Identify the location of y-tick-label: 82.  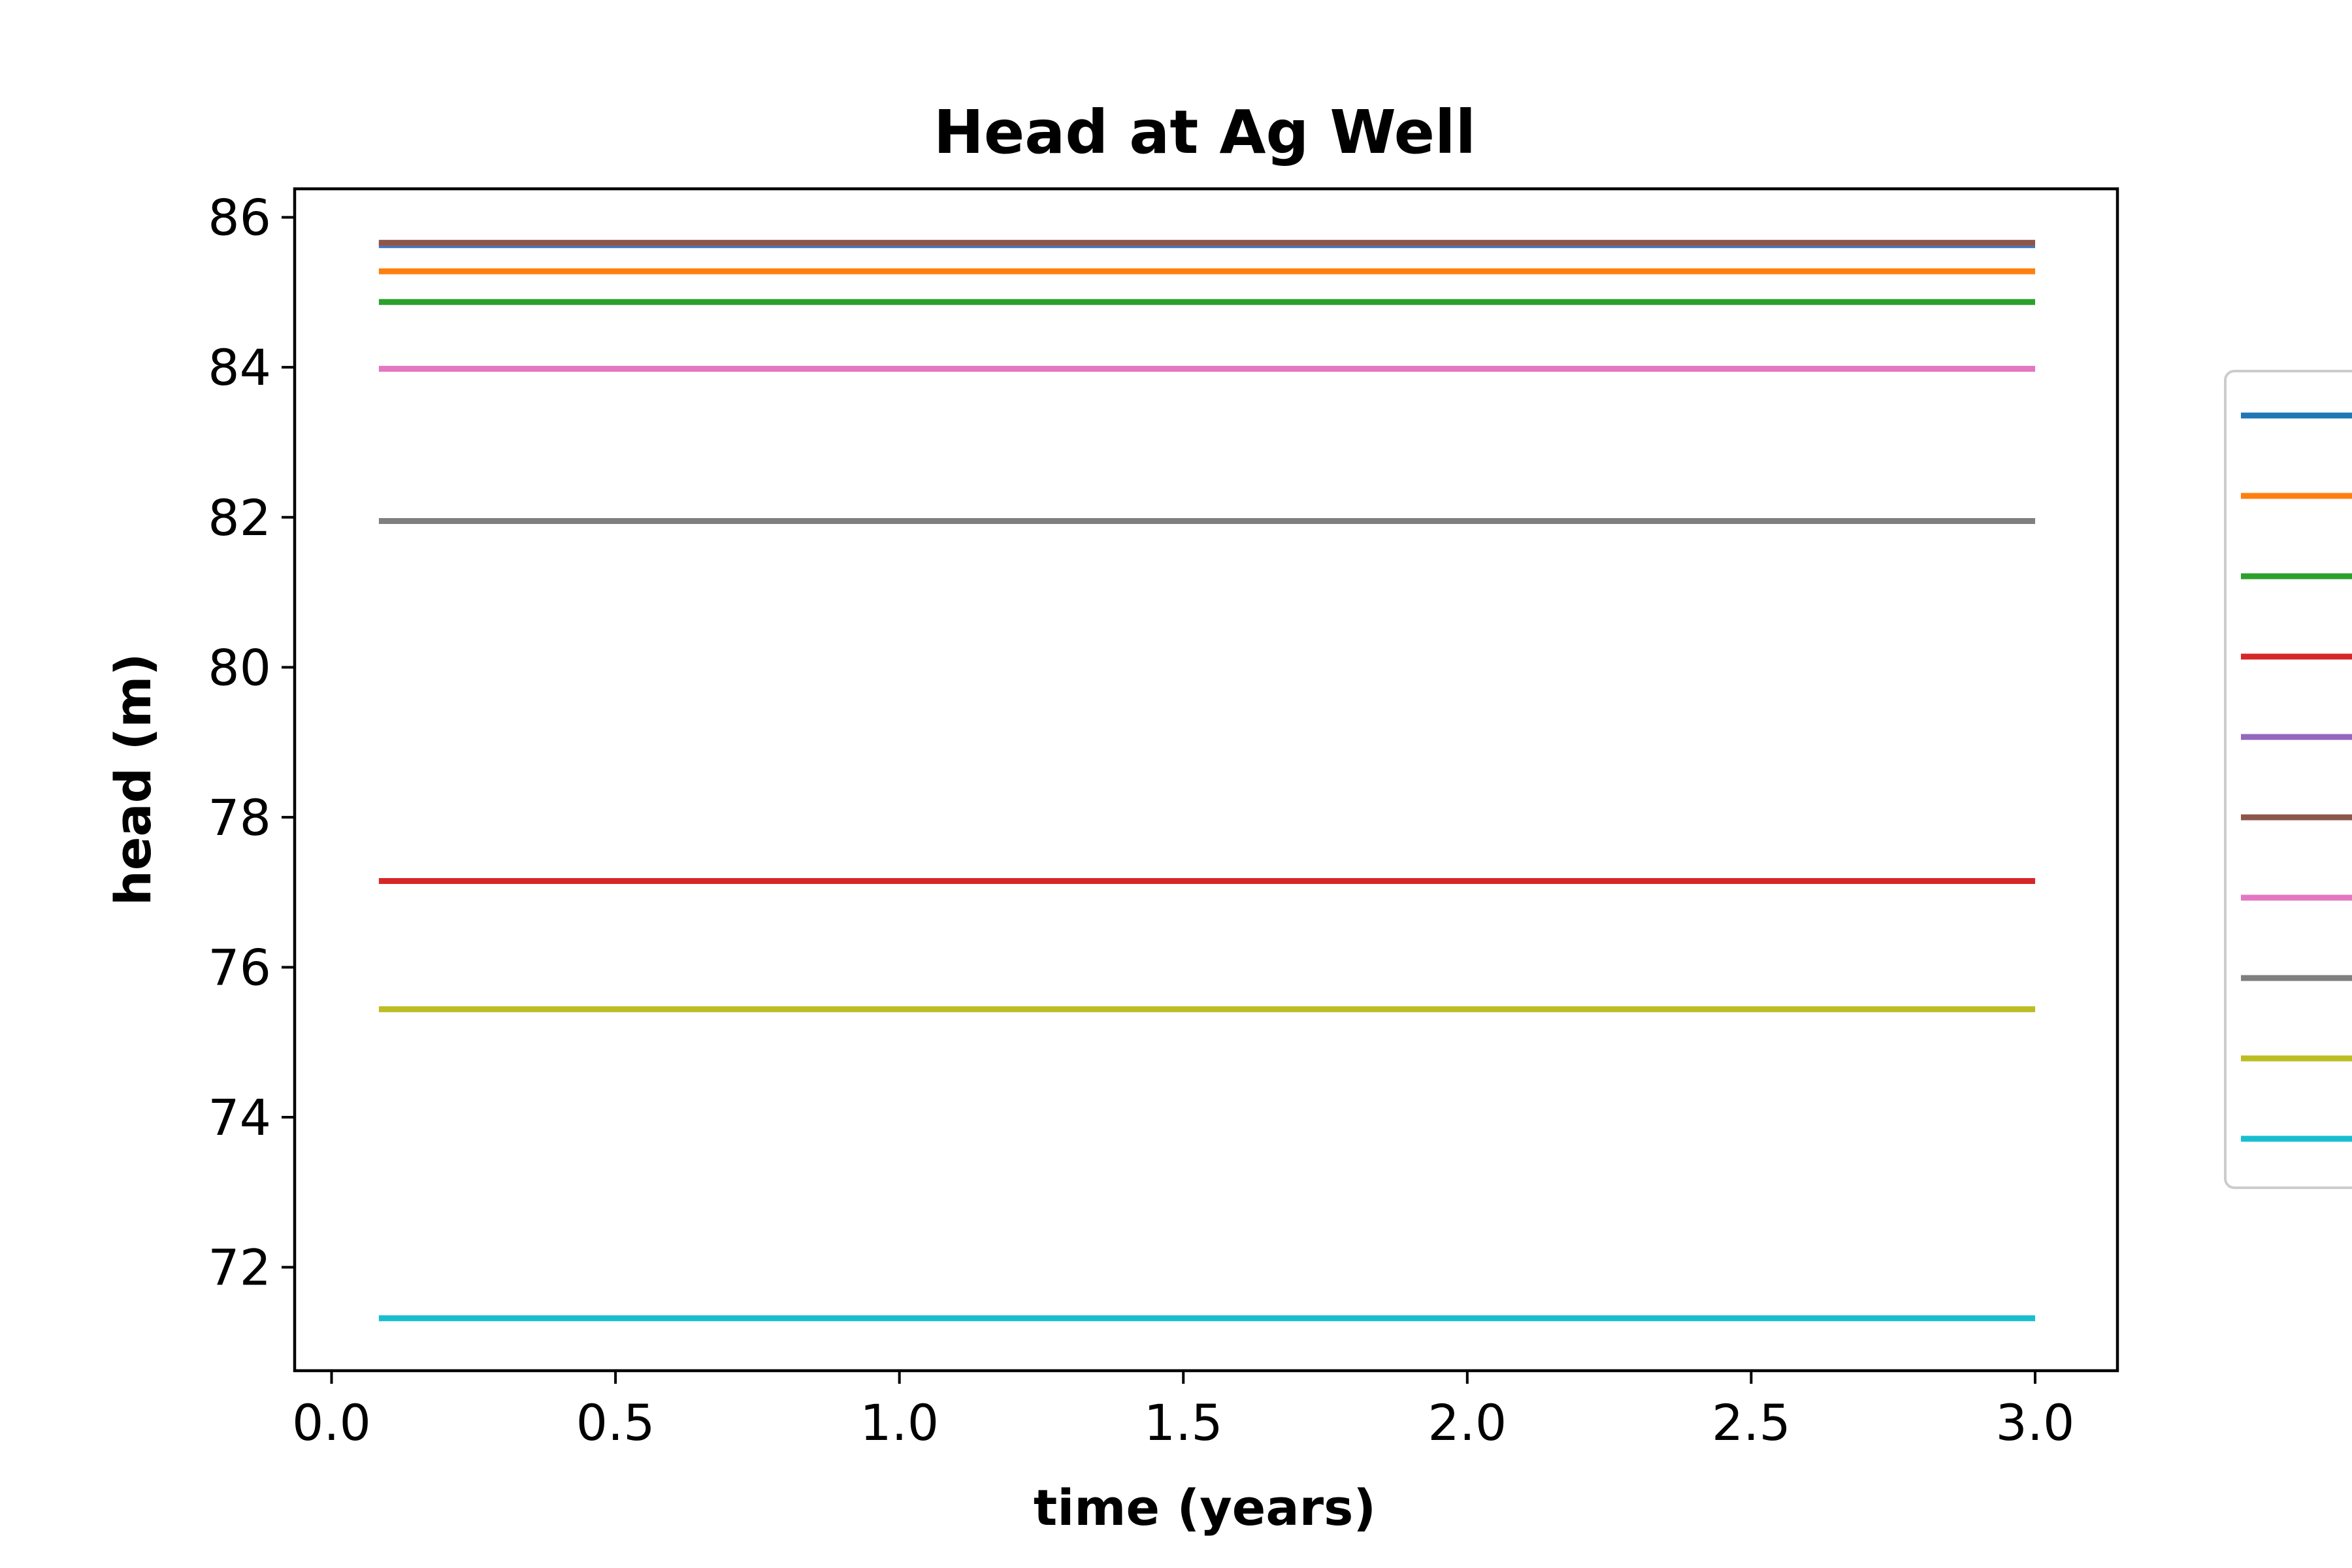
(239, 518).